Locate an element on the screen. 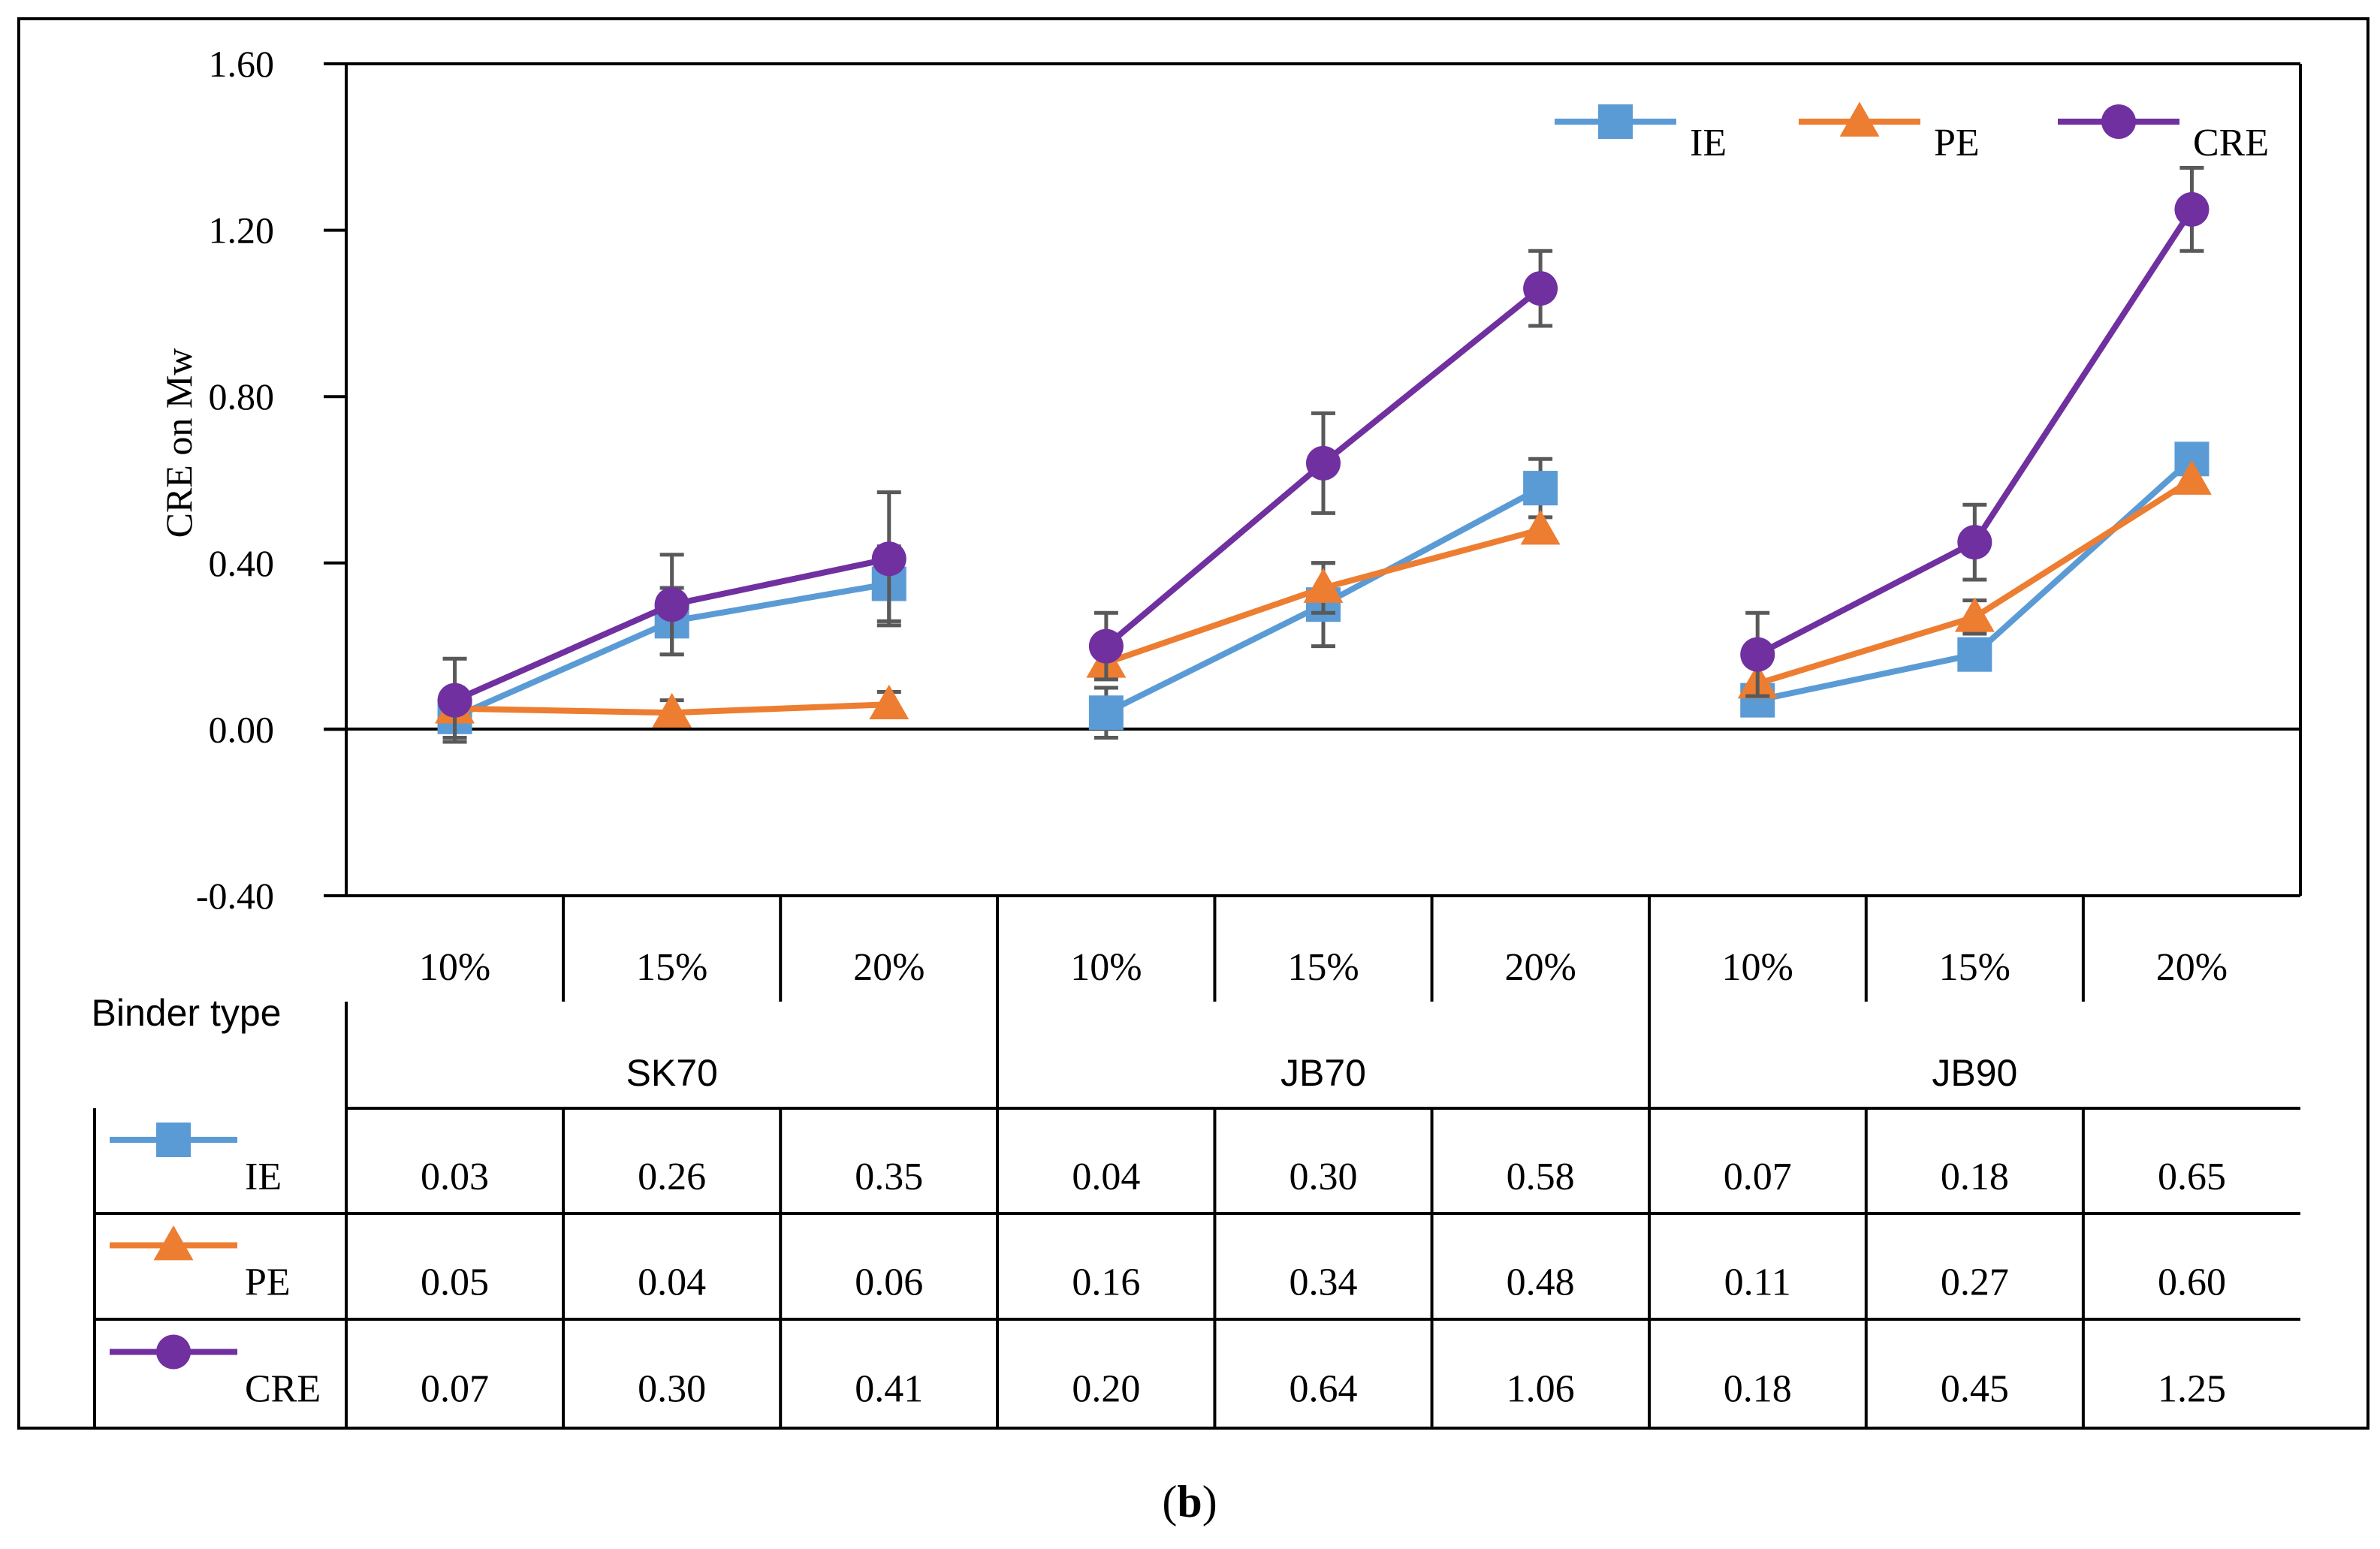 This screenshot has height=1549, width=2380. table-value-ie: 0.26 is located at coordinates (672, 1177).